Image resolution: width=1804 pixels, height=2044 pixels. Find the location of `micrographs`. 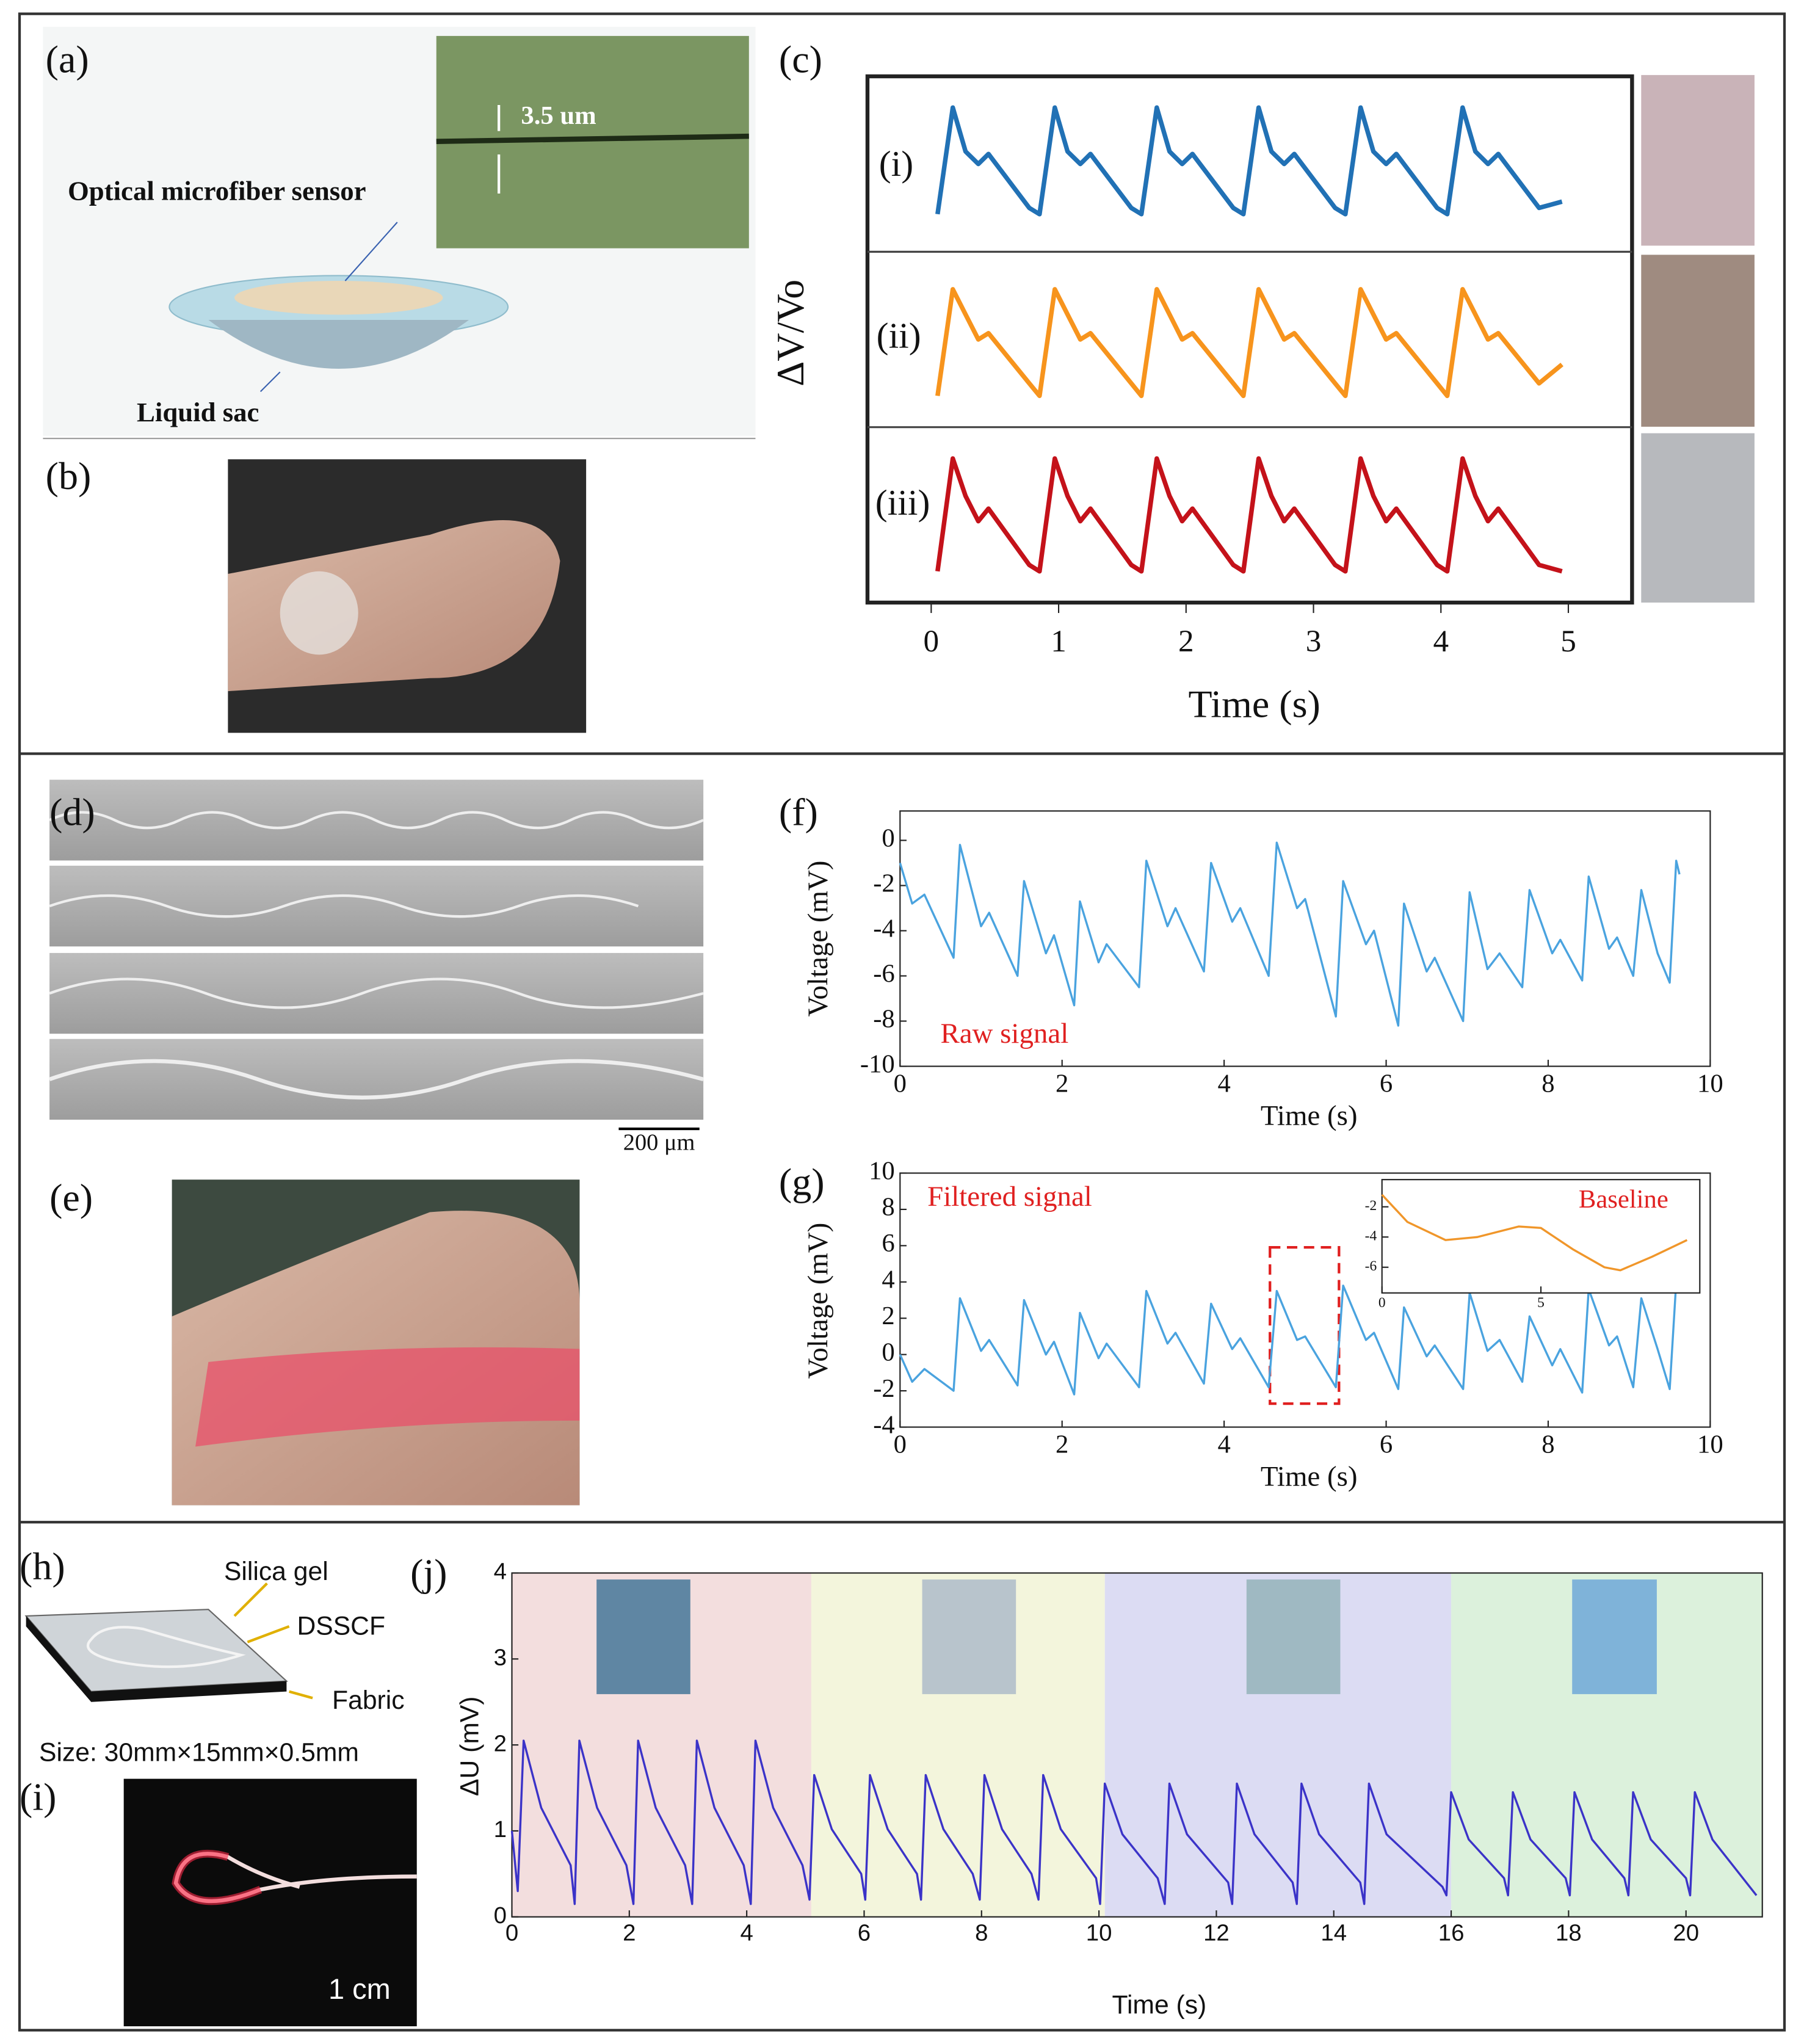

micrographs is located at coordinates (376, 950).